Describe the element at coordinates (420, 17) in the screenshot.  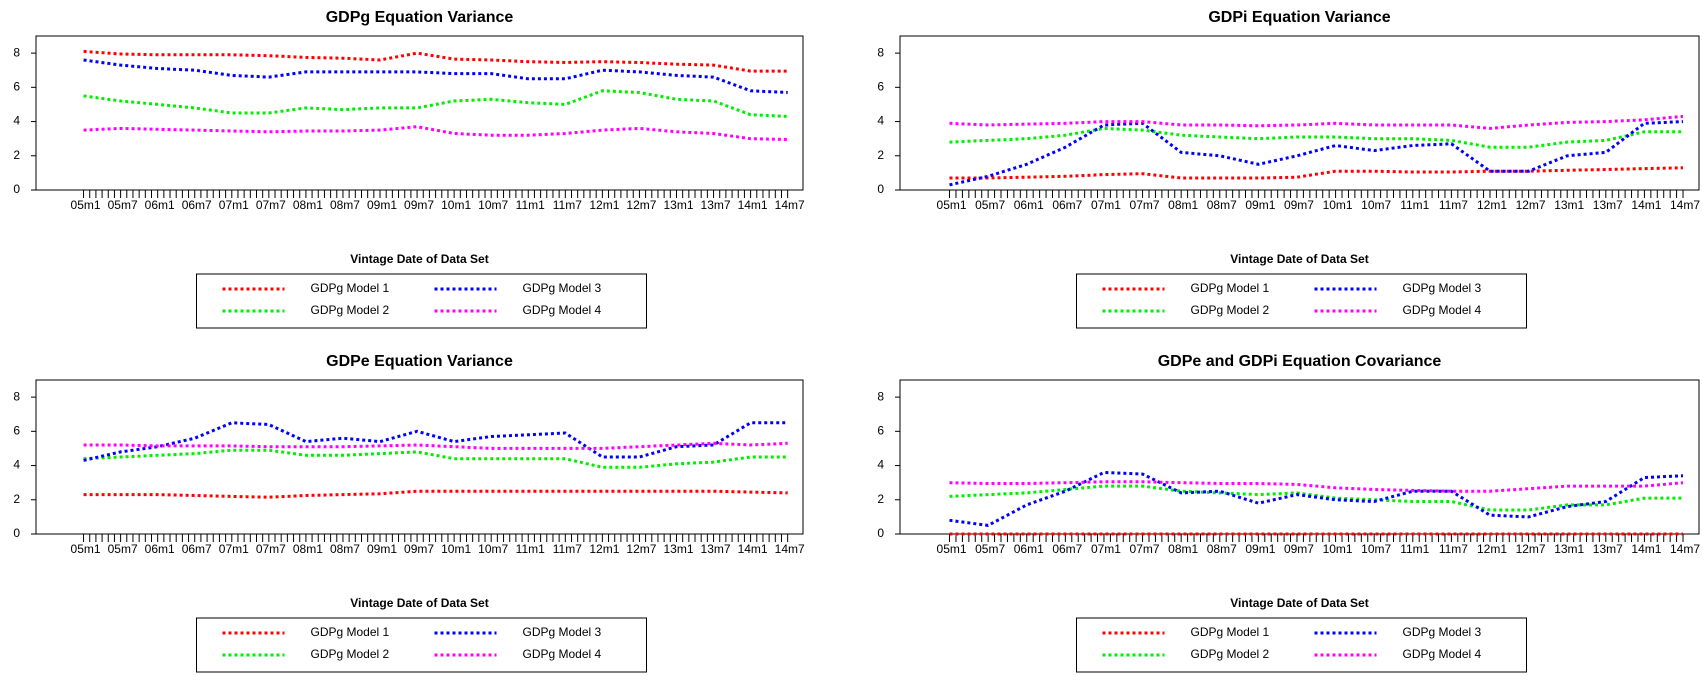
I see `chart-title: GDPg Equation Variance` at that location.